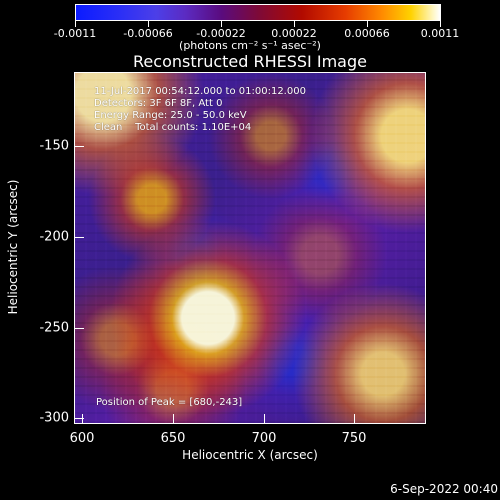 The height and width of the screenshot is (500, 500). What do you see at coordinates (54, 328) in the screenshot?
I see `y-tick-label: -250` at bounding box center [54, 328].